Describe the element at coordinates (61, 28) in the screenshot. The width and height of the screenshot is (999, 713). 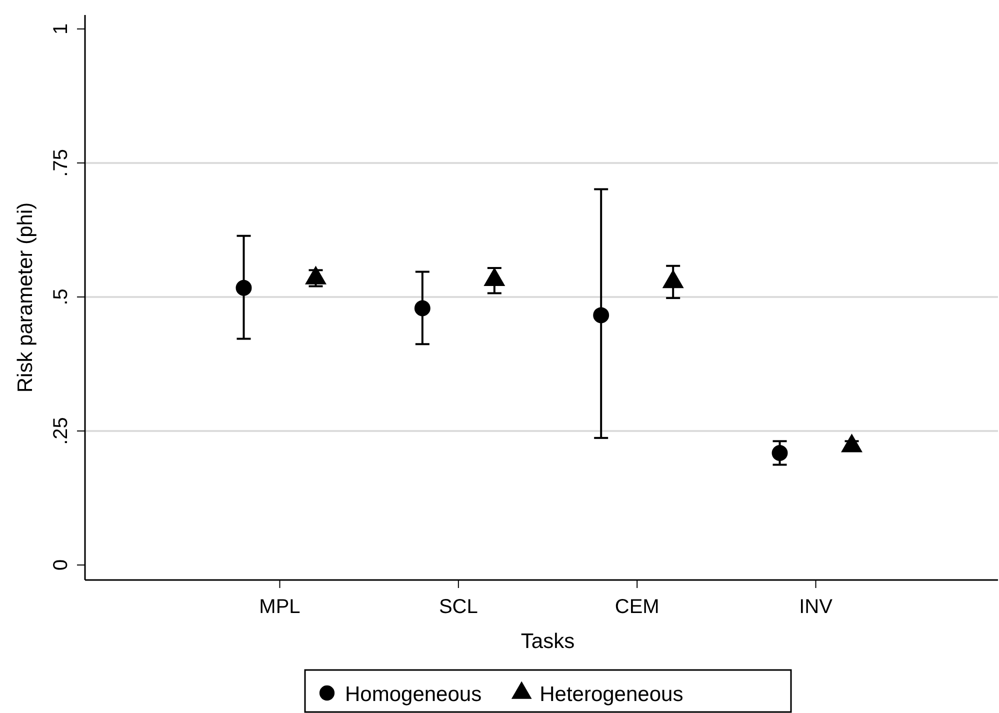
I see `y-tick-label: 1` at that location.